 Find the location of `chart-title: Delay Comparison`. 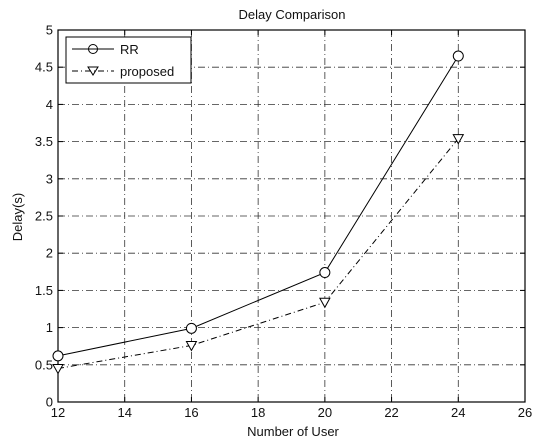

chart-title: Delay Comparison is located at coordinates (292, 14).